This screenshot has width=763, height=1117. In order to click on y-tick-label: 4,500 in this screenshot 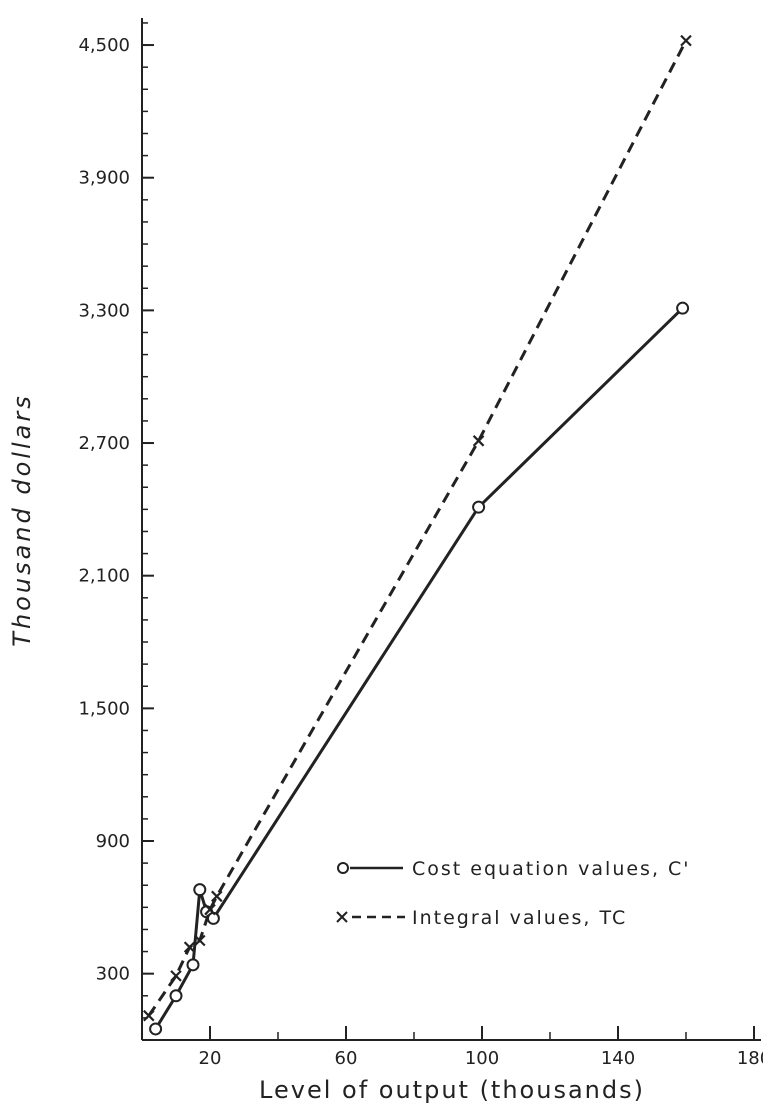, I will do `click(104, 45)`.